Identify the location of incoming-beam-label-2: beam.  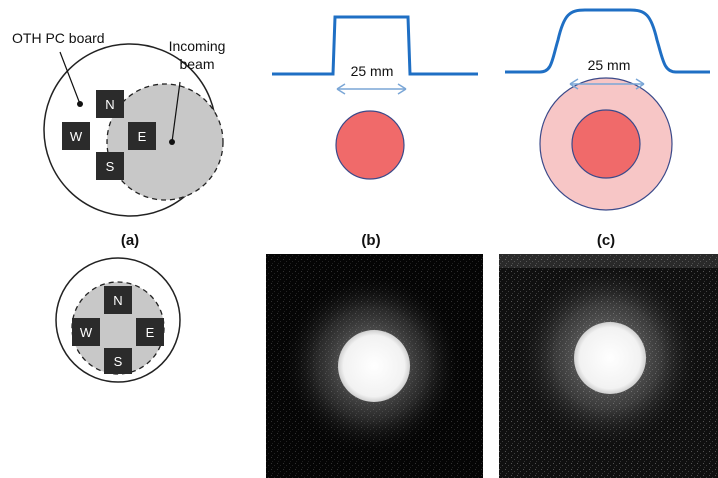
(196, 64).